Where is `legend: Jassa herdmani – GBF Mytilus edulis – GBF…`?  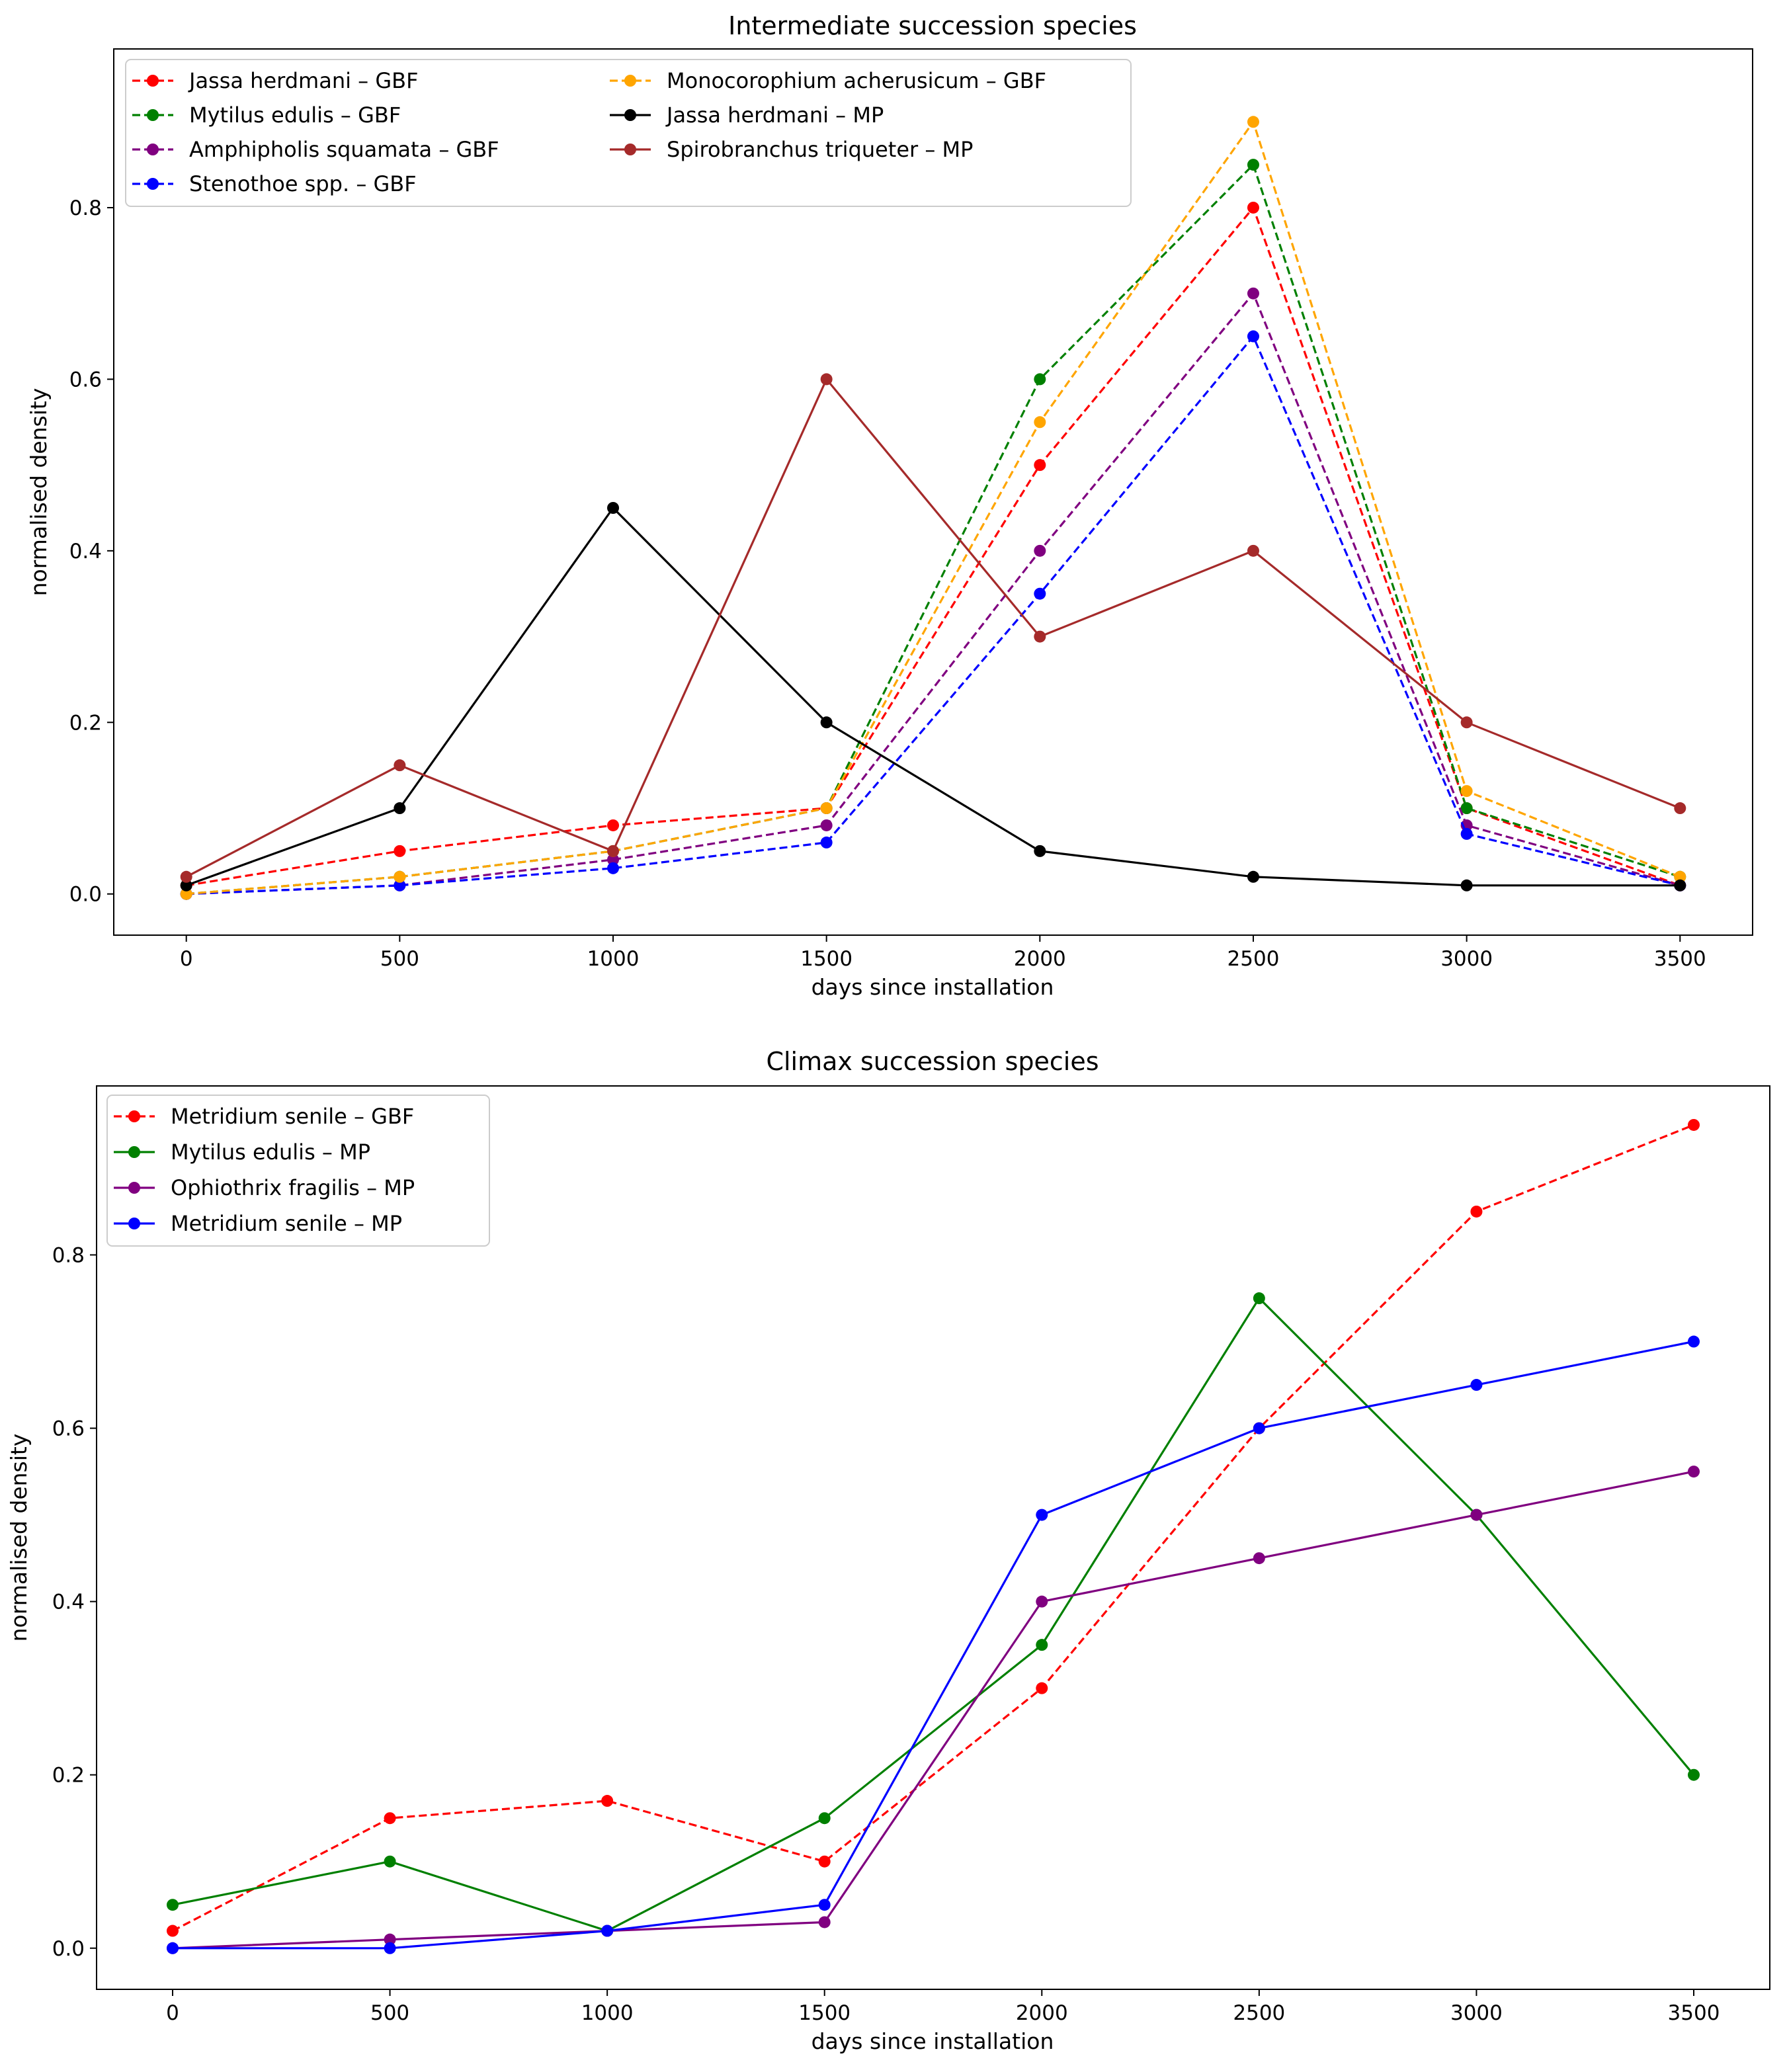 legend: Jassa herdmani – GBF Mytilus edulis – GBF… is located at coordinates (628, 133).